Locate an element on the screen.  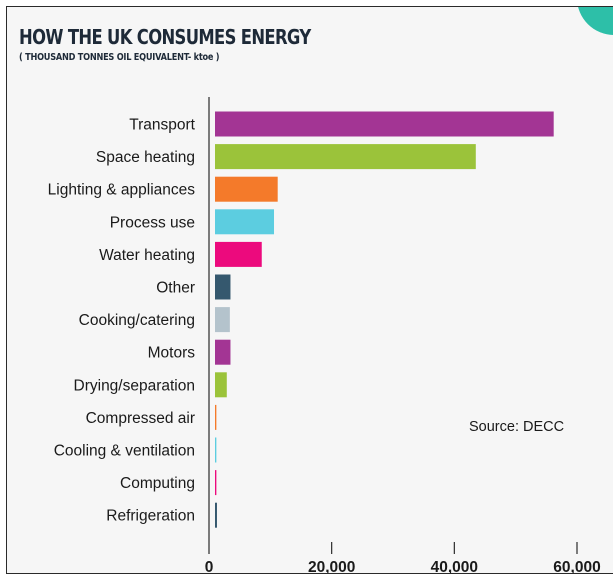
category-label: Other is located at coordinates (175, 288).